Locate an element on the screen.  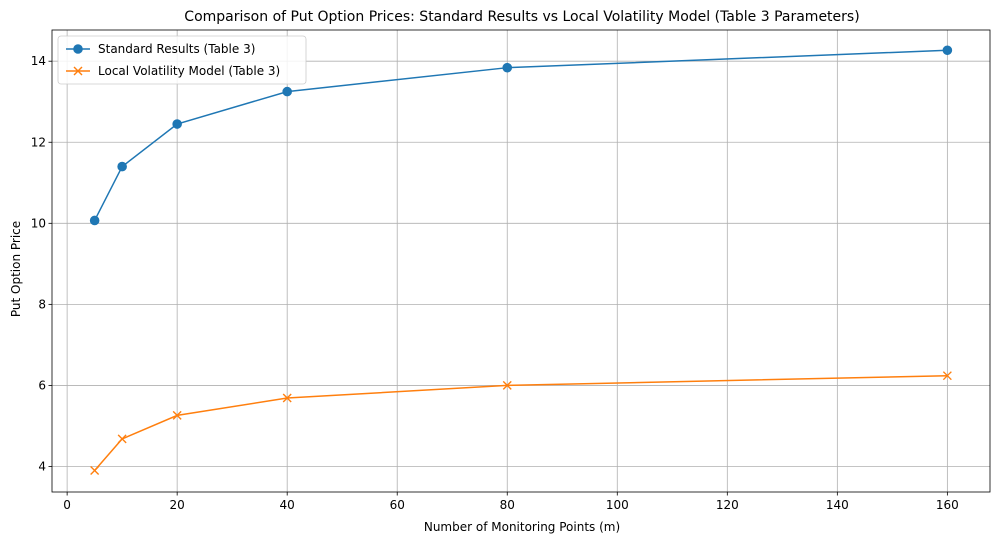
legend-item: Standard Results (Table 3) is located at coordinates (160, 49).